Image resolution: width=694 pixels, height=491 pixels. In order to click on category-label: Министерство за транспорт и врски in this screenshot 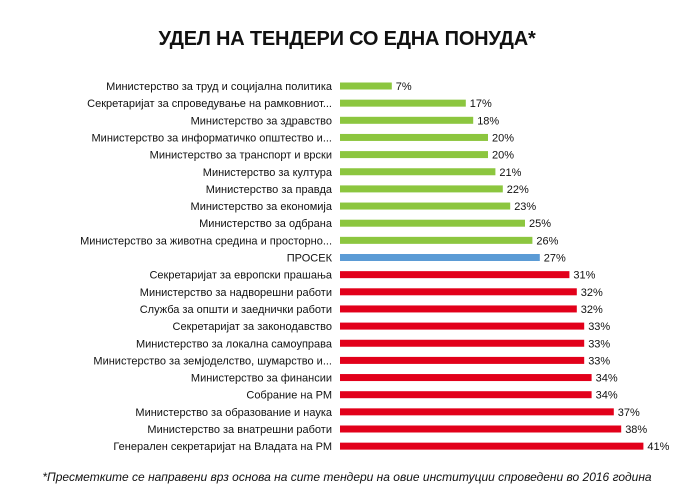, I will do `click(241, 156)`.